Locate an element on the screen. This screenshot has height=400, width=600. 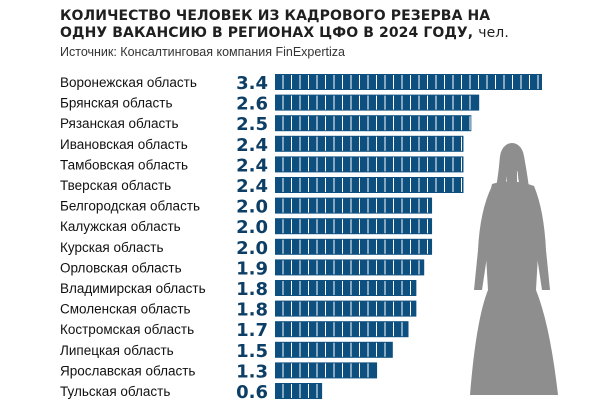
category-label: Тамбовская область is located at coordinates (124, 164).